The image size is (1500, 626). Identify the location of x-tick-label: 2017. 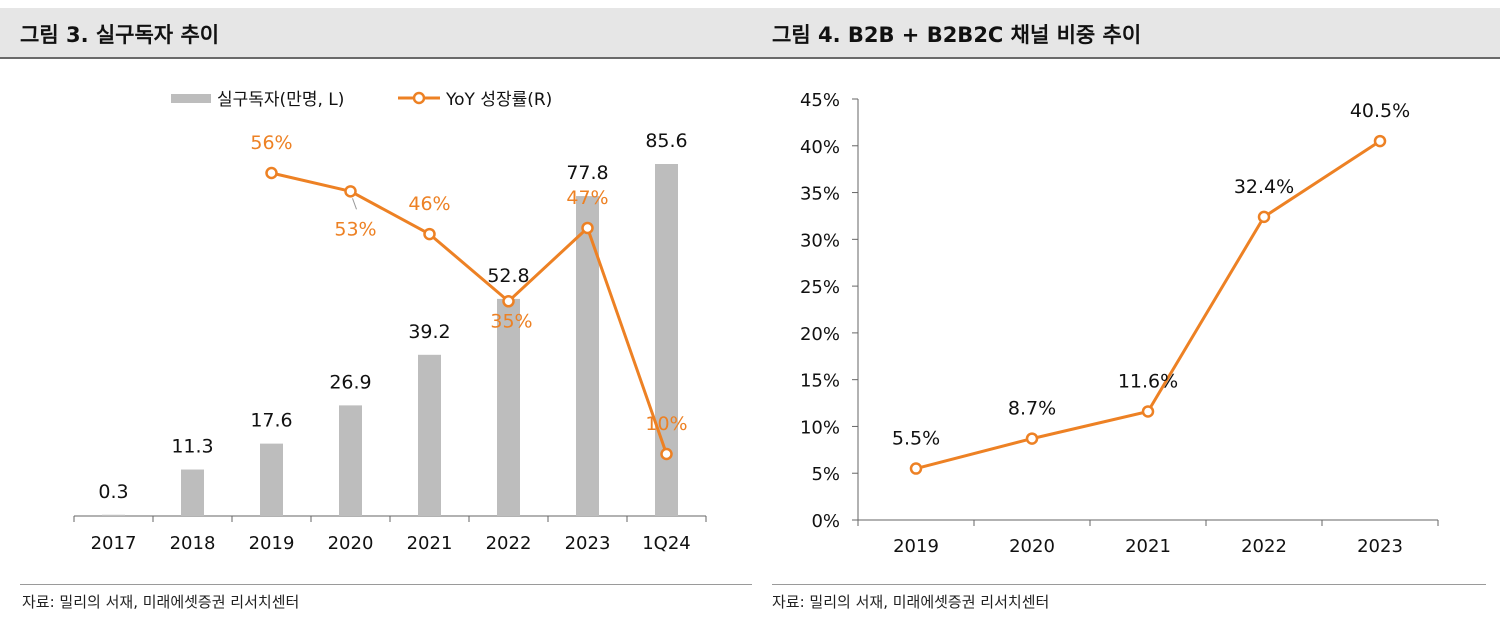
(114, 543).